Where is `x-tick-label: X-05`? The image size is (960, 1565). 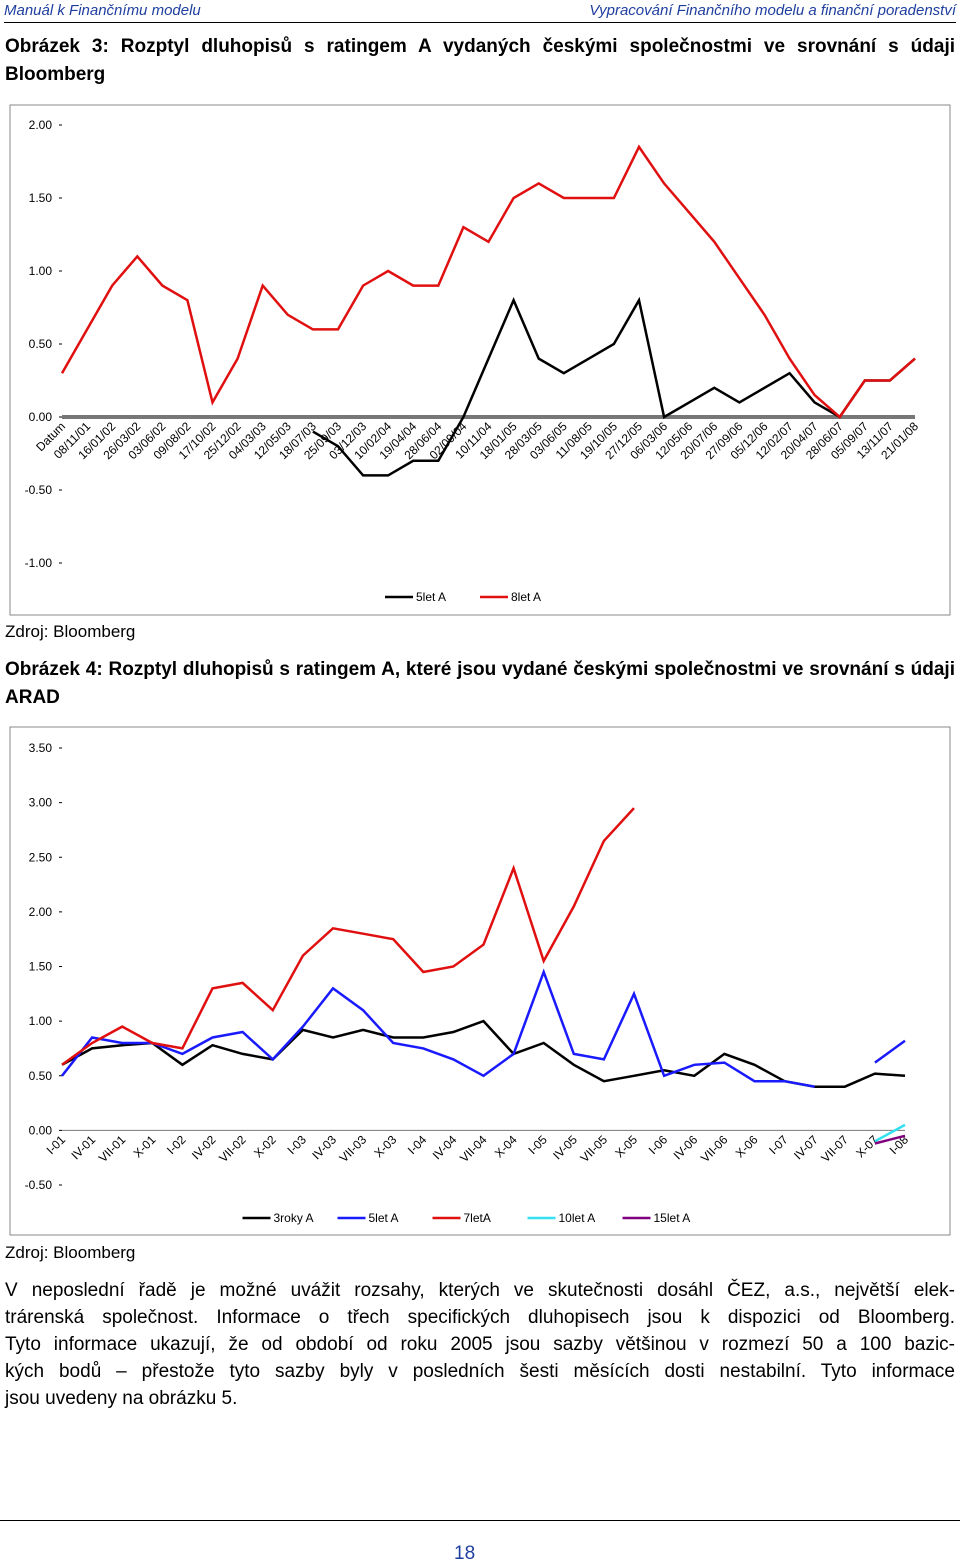
x-tick-label: X-05 is located at coordinates (626, 1146).